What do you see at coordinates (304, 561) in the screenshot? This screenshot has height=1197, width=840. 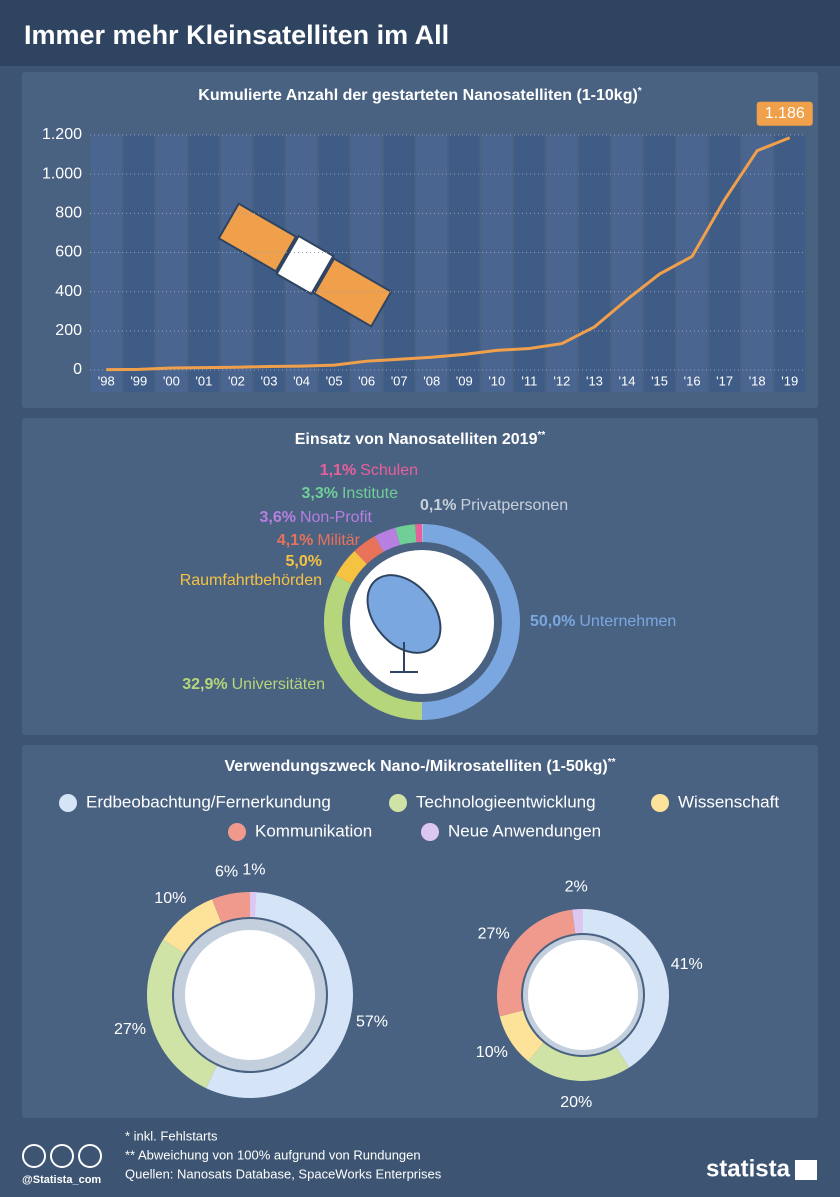 I see `slice-value: 5,0%` at bounding box center [304, 561].